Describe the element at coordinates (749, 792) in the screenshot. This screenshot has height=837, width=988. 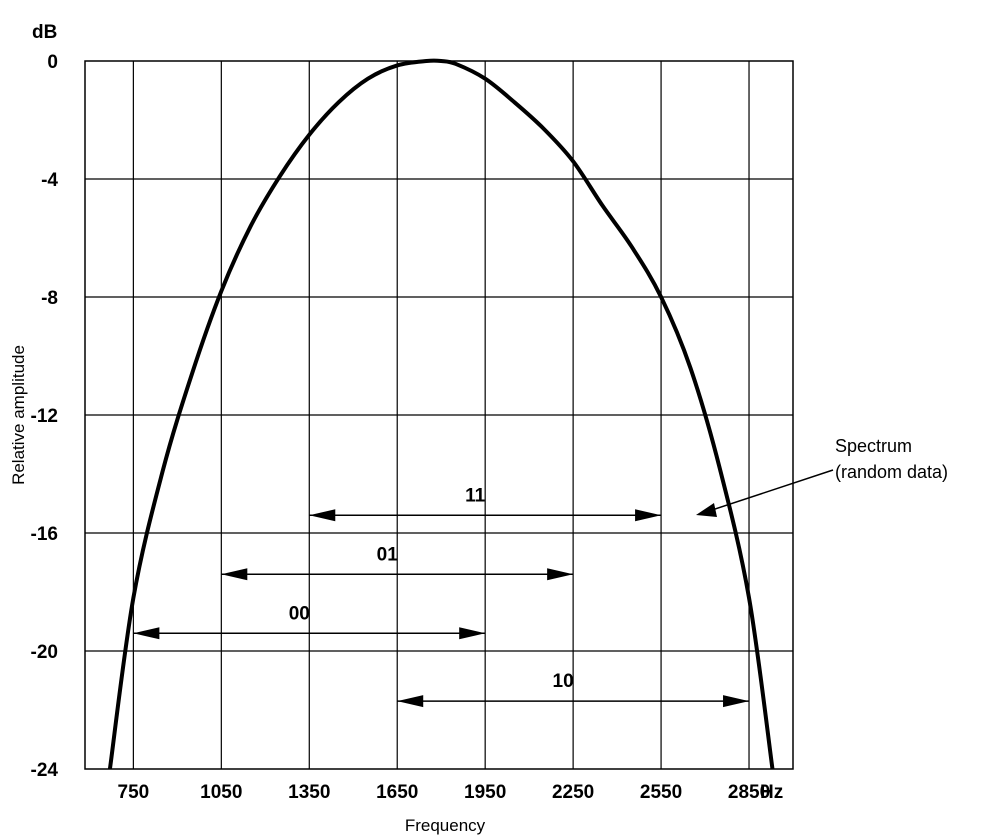
I see `x-tick-label: 2850` at that location.